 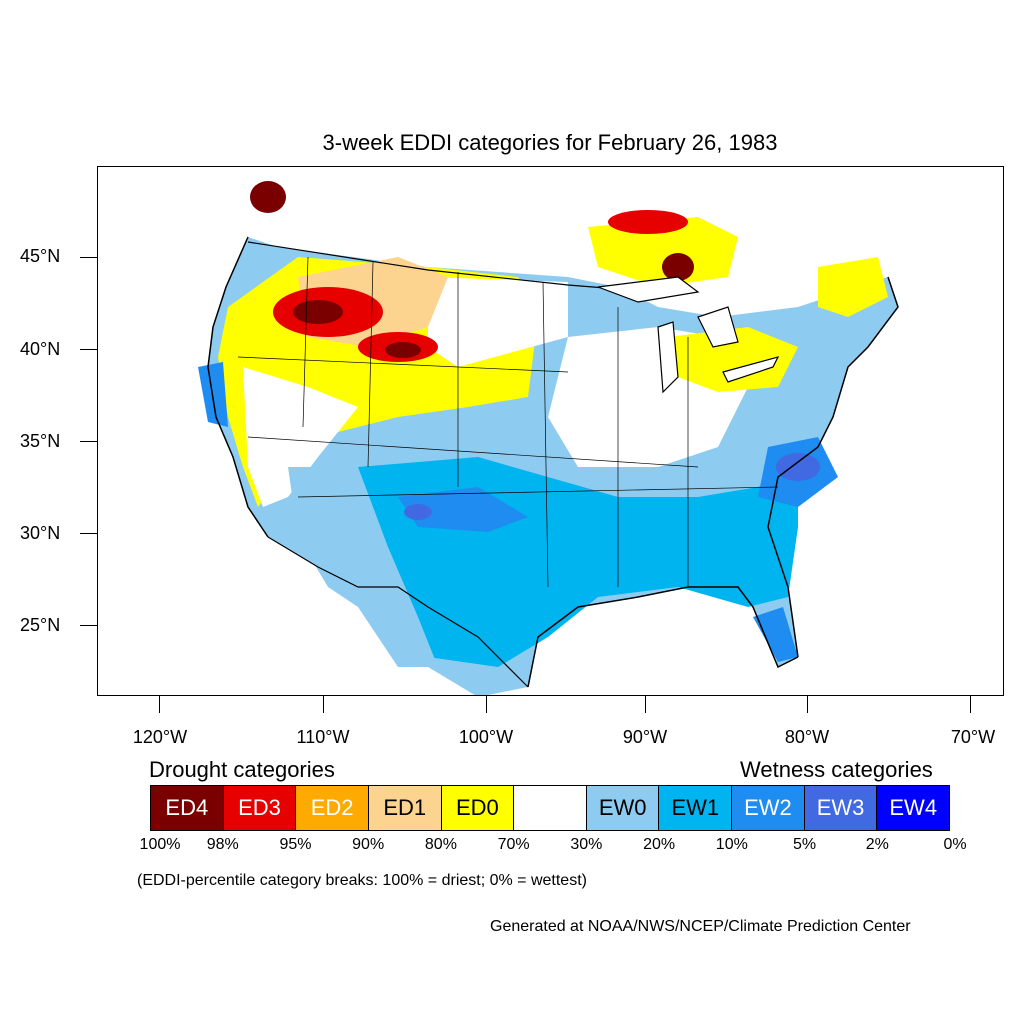 I want to click on northern-plains-neutral, so click(x=498, y=322).